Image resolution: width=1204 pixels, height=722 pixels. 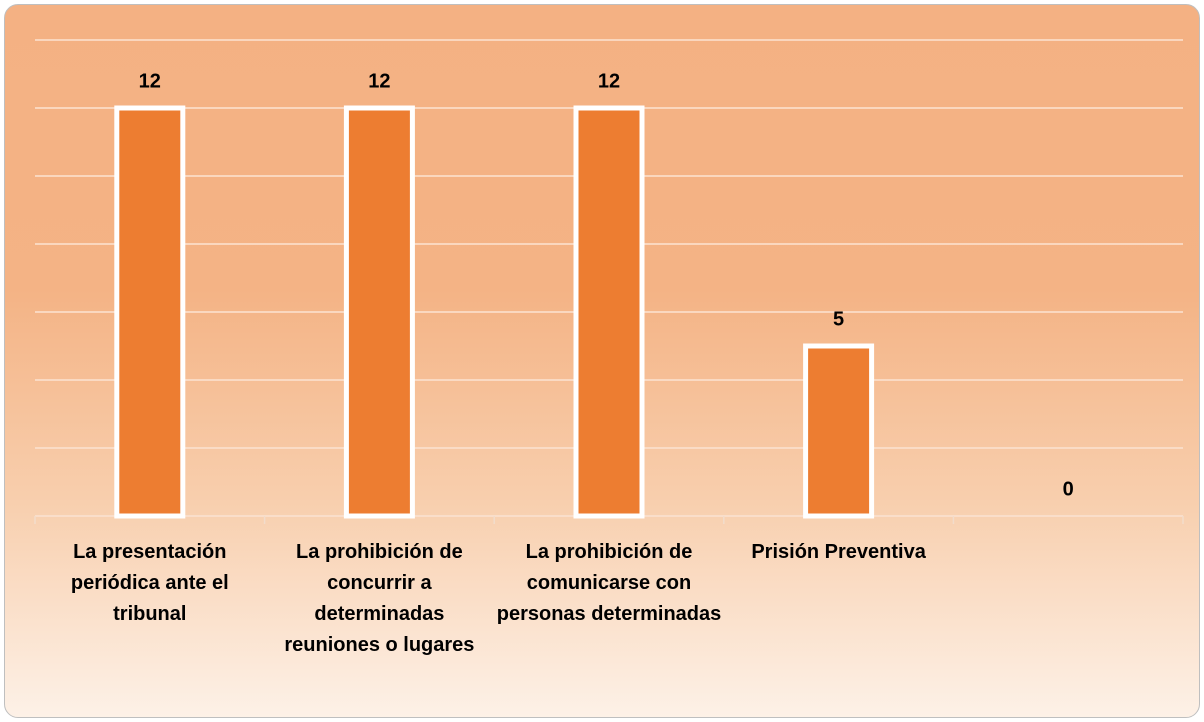 I want to click on x-tick-label: Prisión Preventiva, so click(x=838, y=552).